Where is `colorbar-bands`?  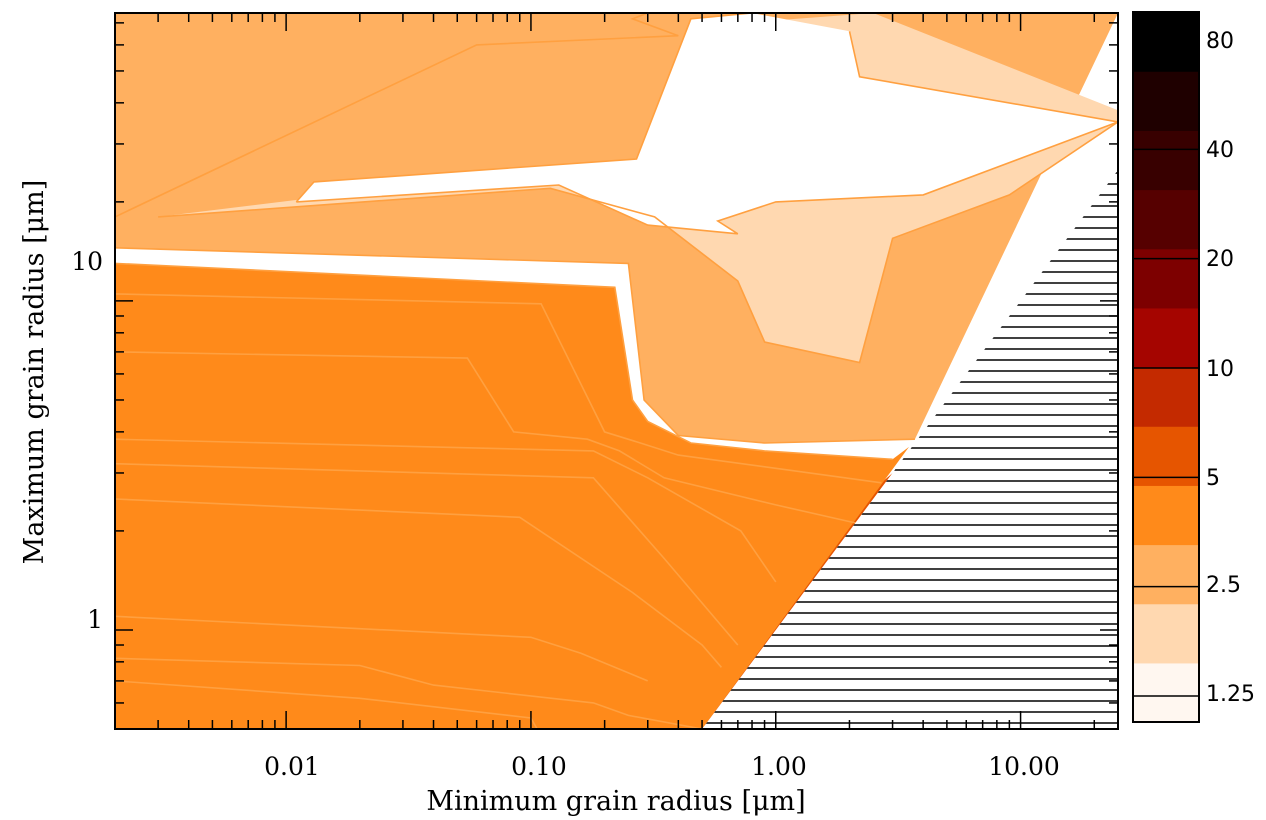 colorbar-bands is located at coordinates (1166, 367).